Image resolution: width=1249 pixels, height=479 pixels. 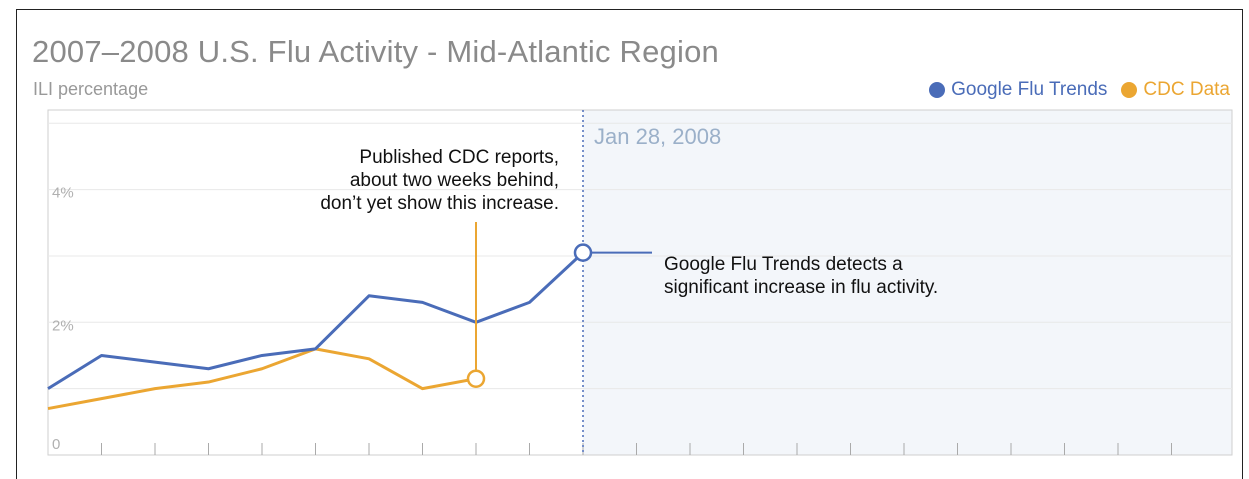 What do you see at coordinates (439, 203) in the screenshot?
I see `cdc-annotation-line: don’t yet show this increase.` at bounding box center [439, 203].